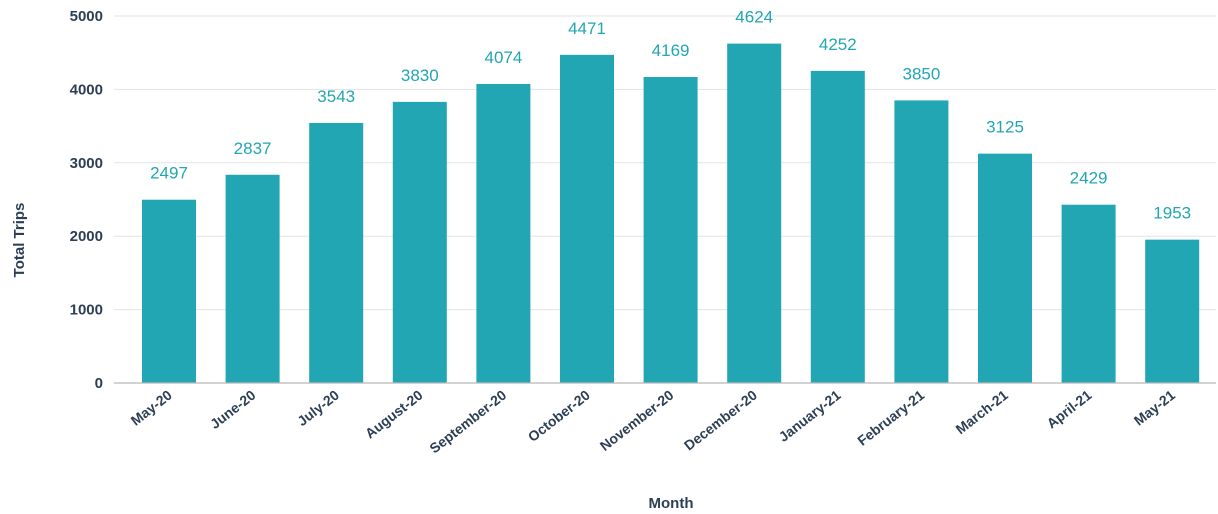 Image resolution: width=1218 pixels, height=514 pixels. I want to click on y-axis-title: Total Trips, so click(19, 240).